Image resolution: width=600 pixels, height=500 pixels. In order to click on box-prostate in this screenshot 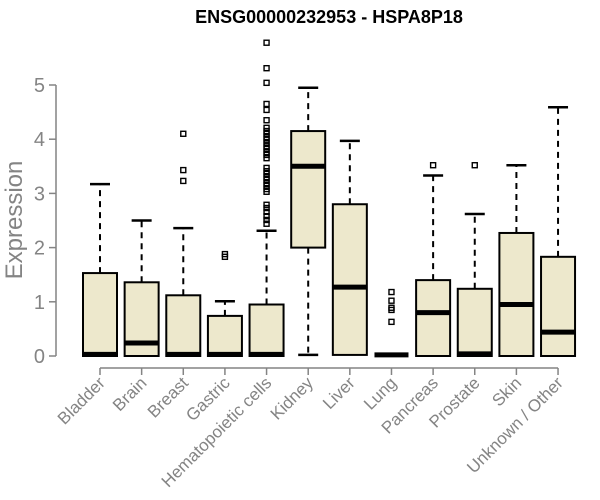, I will do `click(474, 259)`.